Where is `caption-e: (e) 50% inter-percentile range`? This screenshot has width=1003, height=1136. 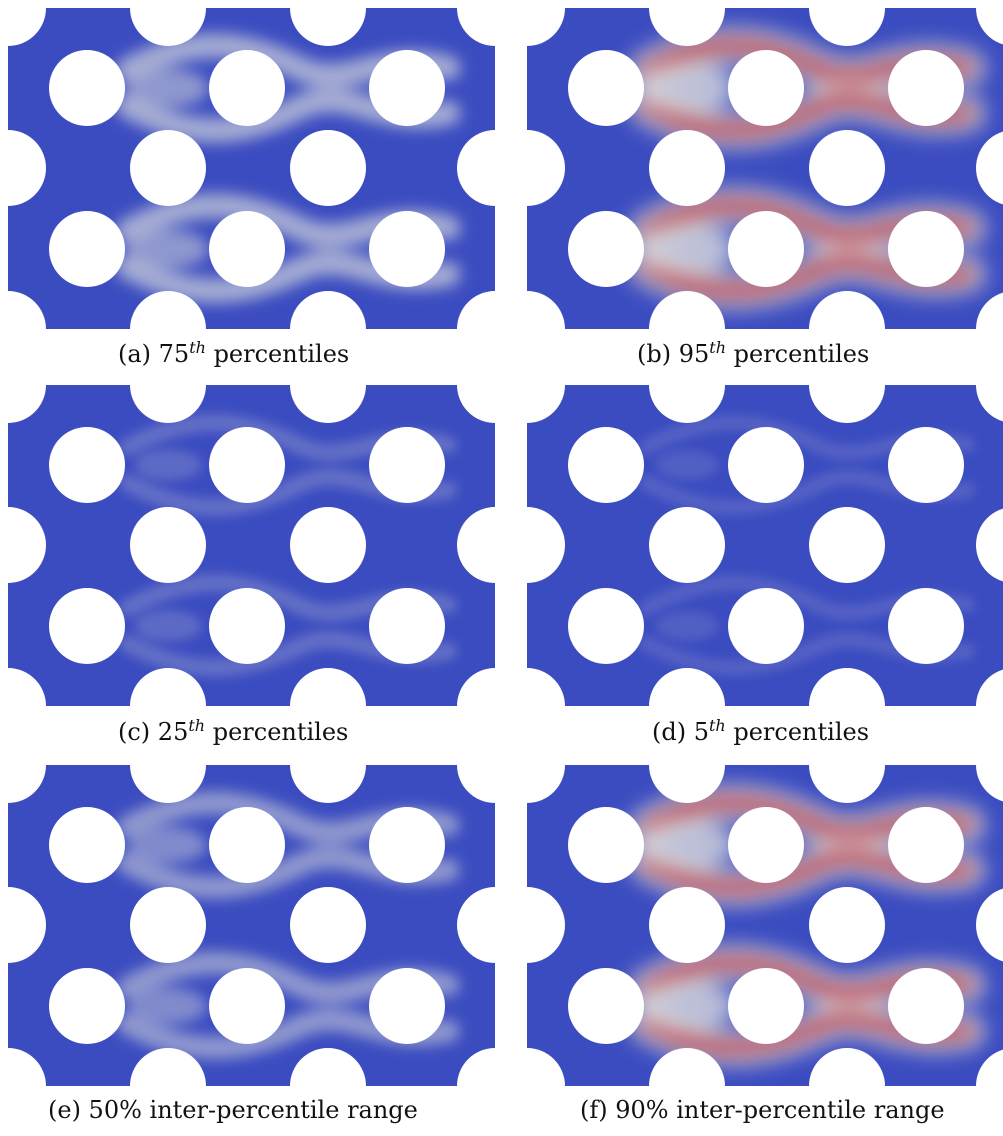
caption-e: (e) 50% inter-percentile range is located at coordinates (233, 1110).